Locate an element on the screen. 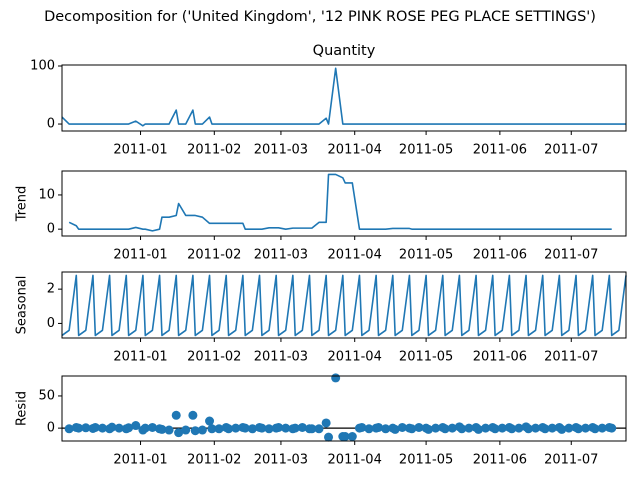 This screenshot has width=640, height=480. axes-frame is located at coordinates (344, 305).